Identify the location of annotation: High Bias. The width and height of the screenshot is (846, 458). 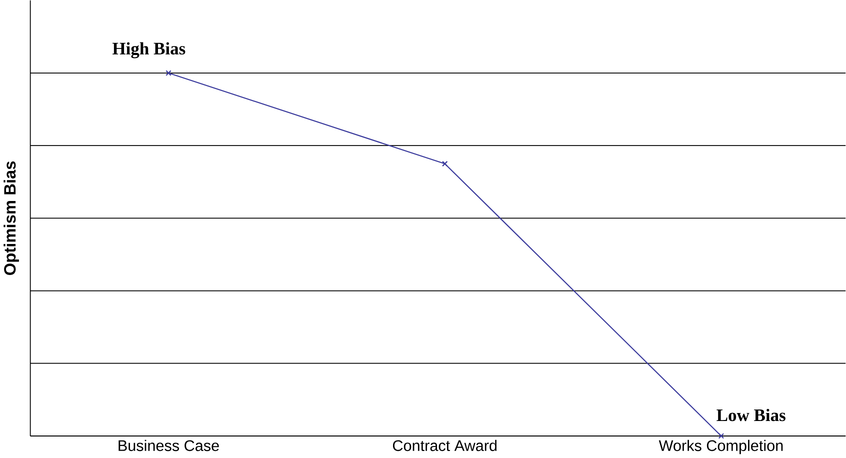
(149, 50).